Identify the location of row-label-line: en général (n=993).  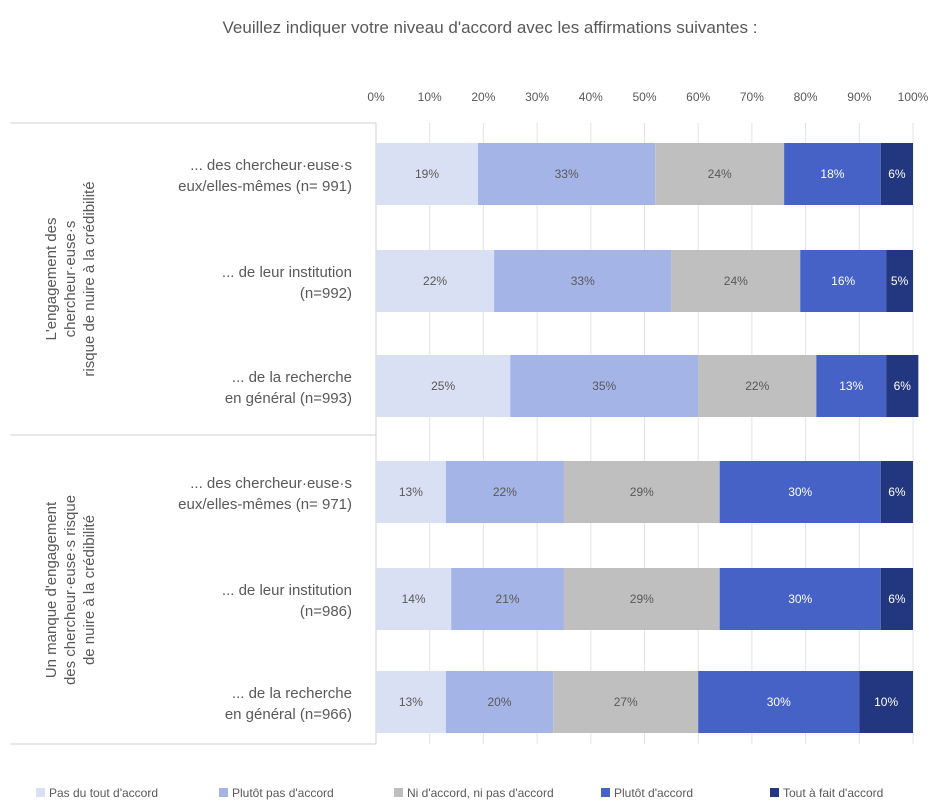
(288, 398).